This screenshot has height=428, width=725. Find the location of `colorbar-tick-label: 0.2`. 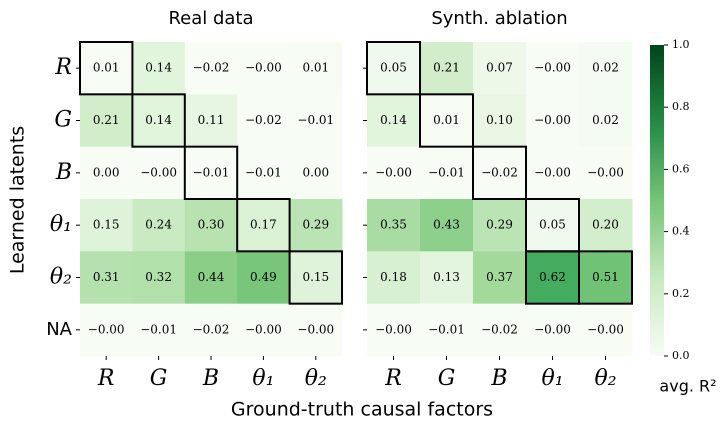

colorbar-tick-label: 0.2 is located at coordinates (681, 293).